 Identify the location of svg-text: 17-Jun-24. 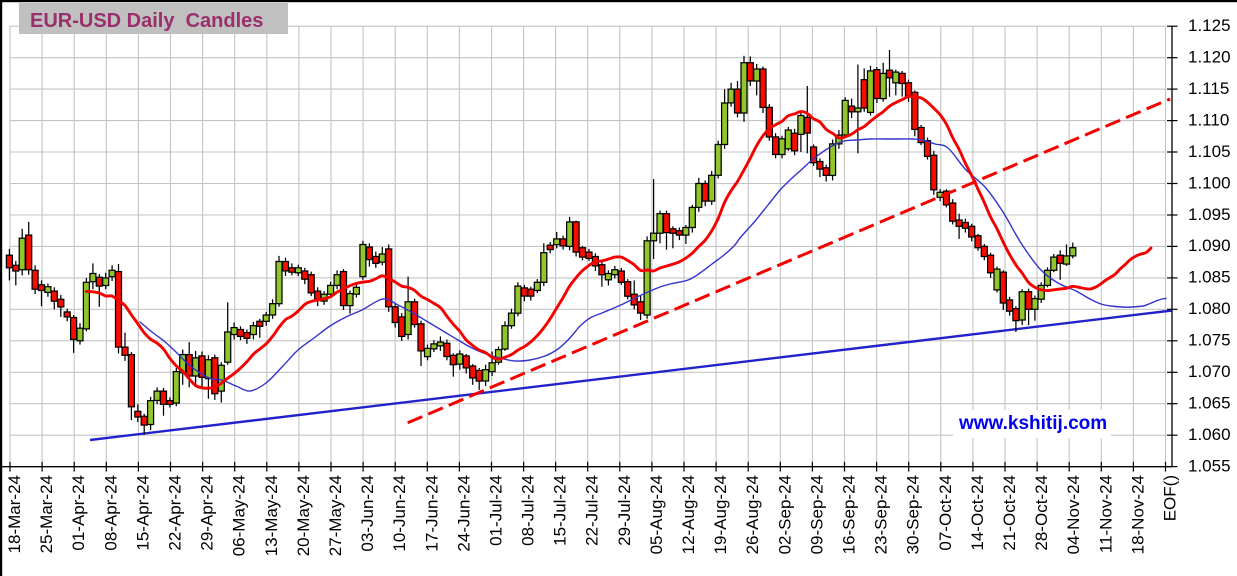
(431, 513).